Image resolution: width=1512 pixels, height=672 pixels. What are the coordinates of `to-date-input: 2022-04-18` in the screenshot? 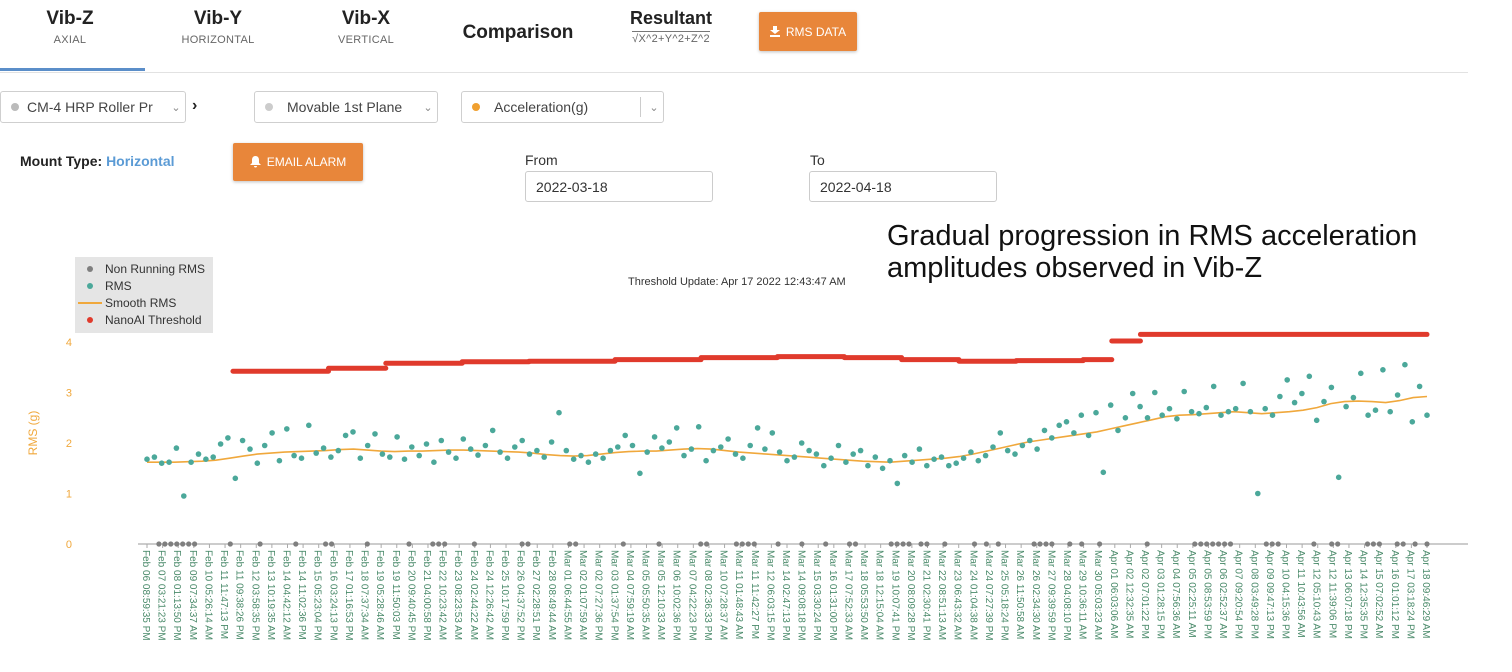 It's located at (903, 186).